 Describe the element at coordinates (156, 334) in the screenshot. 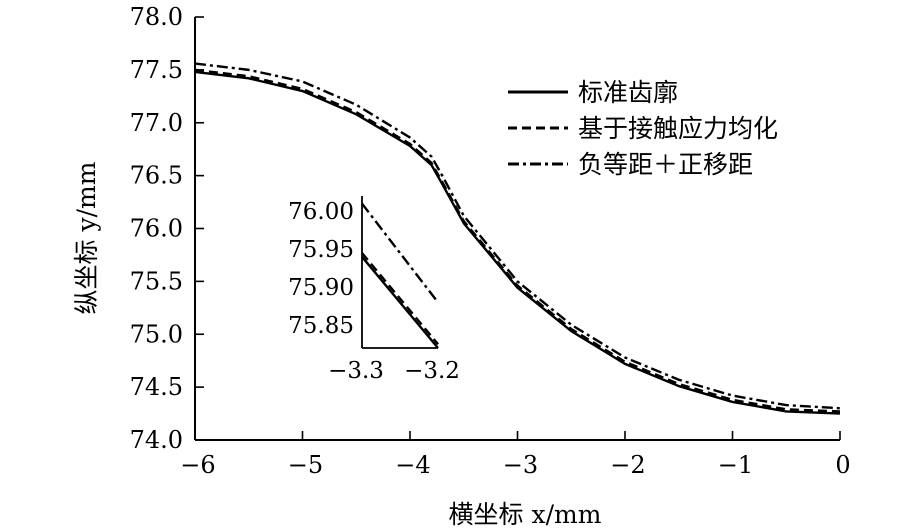

I see `y-tick-label: 75.0` at that location.